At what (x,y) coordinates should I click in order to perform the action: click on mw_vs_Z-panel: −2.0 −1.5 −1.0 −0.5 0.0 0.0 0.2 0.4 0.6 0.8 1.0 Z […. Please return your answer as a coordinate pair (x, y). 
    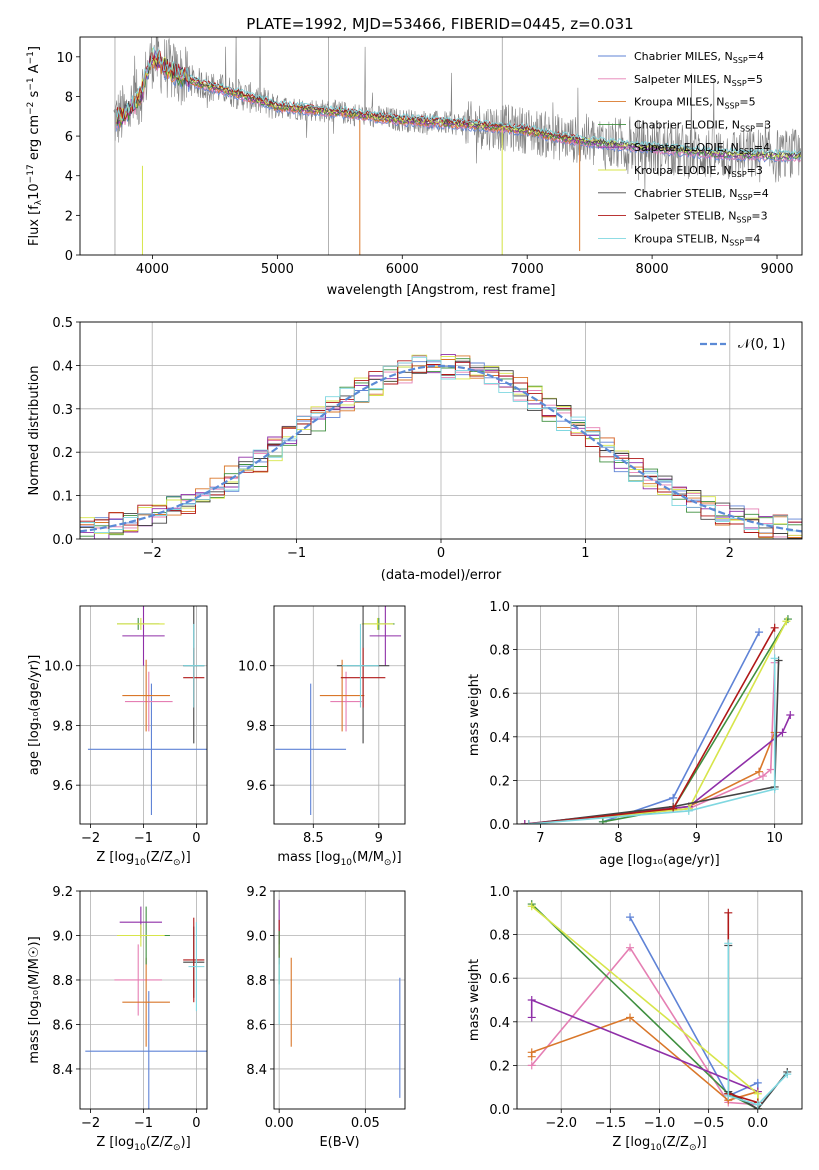
    Looking at the image, I should click on (635, 1019).